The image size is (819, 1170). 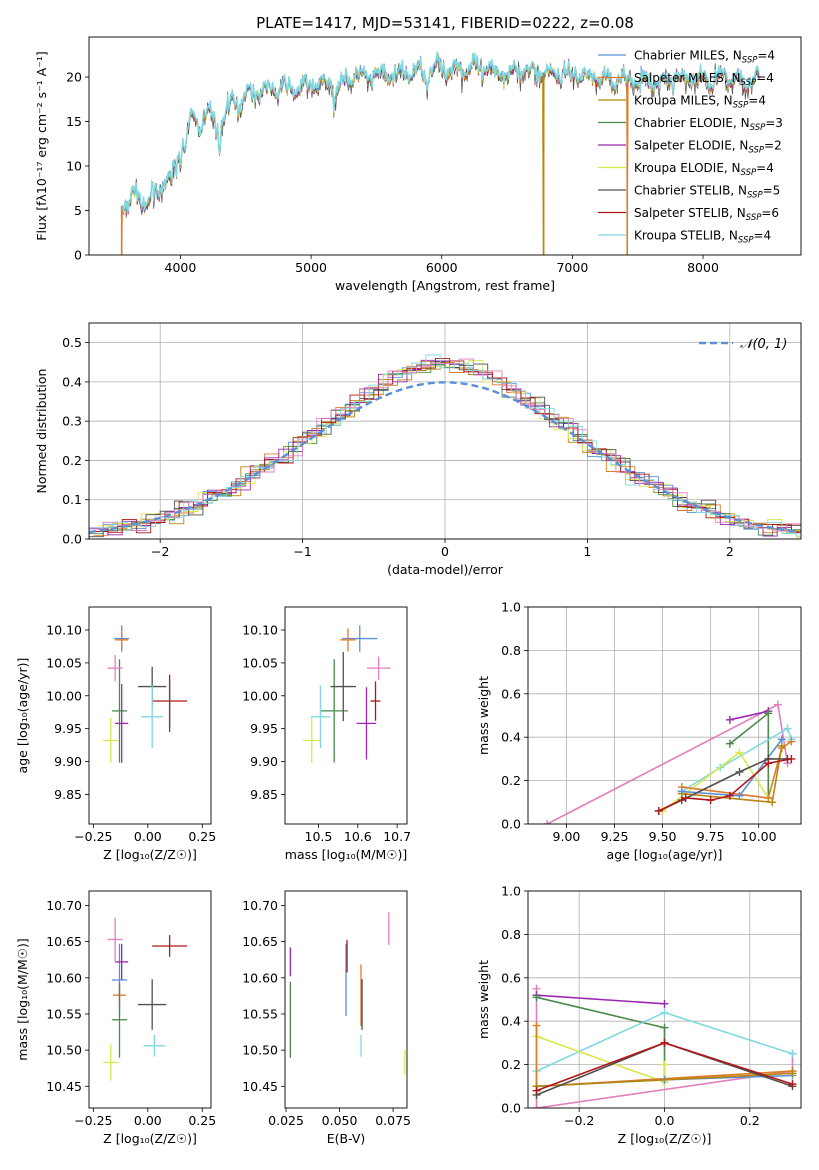 What do you see at coordinates (749, 715) in the screenshot?
I see `series-line-salpeter-elodie` at bounding box center [749, 715].